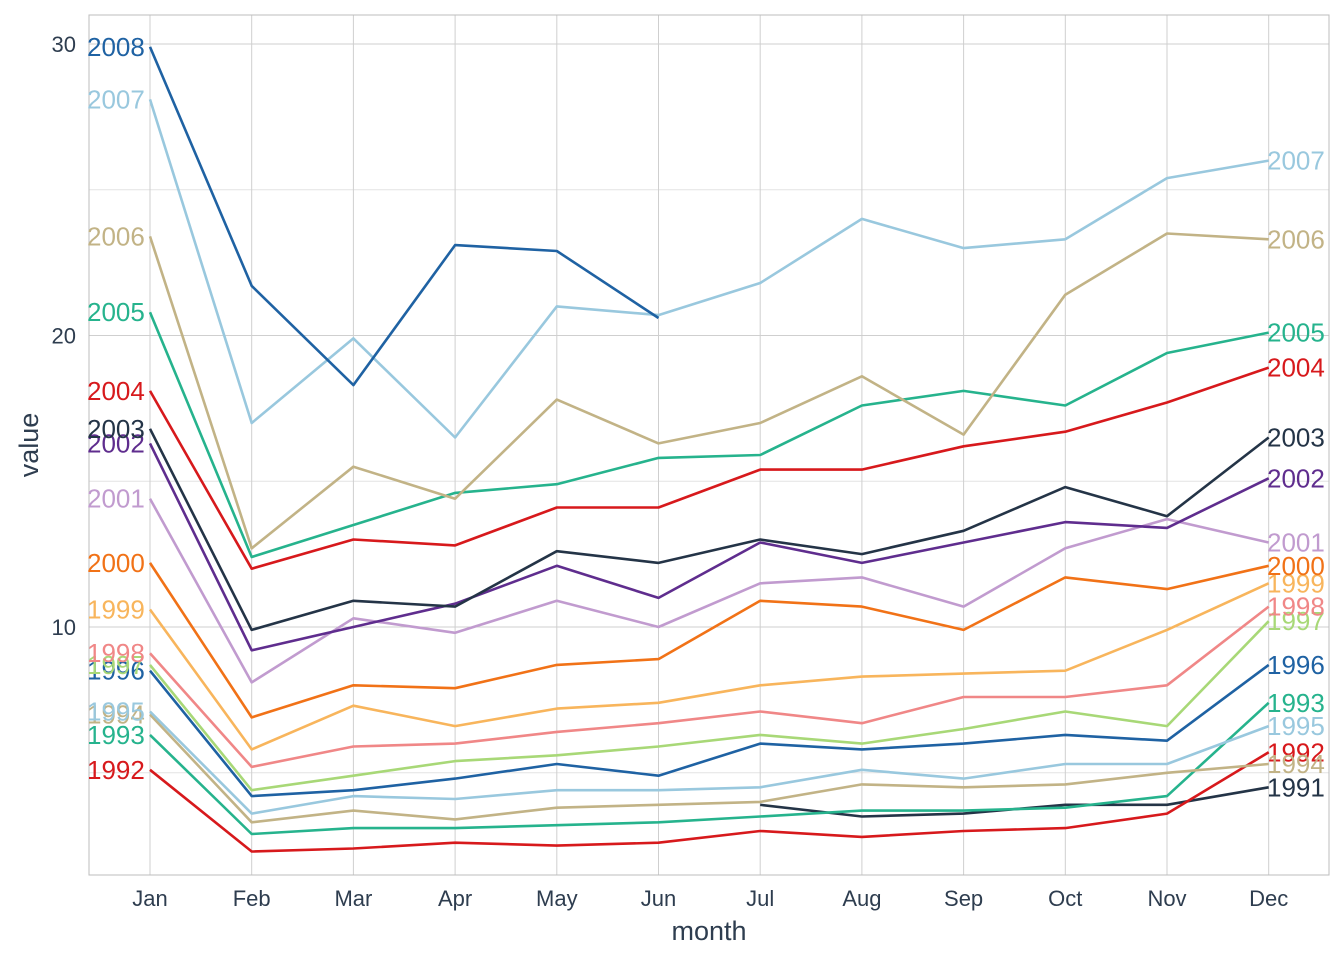  Describe the element at coordinates (1296, 607) in the screenshot. I see `series-end-label: 1998` at that location.